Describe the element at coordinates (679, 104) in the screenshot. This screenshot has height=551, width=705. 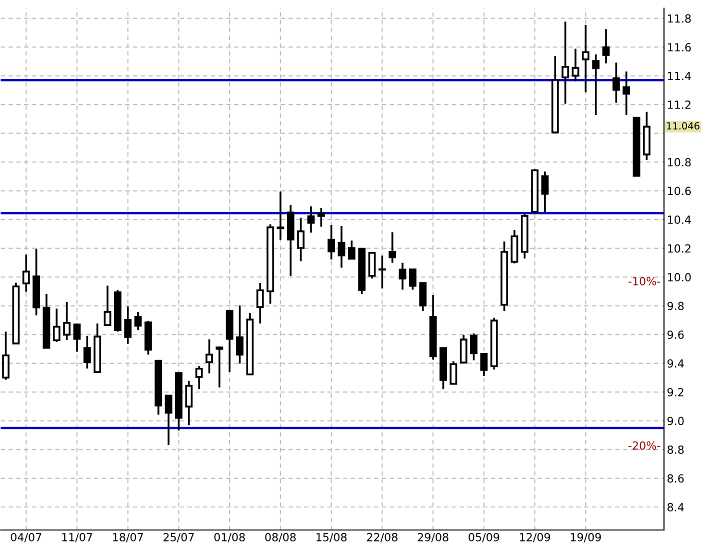
I see `y-tick-label: 11.2` at that location.